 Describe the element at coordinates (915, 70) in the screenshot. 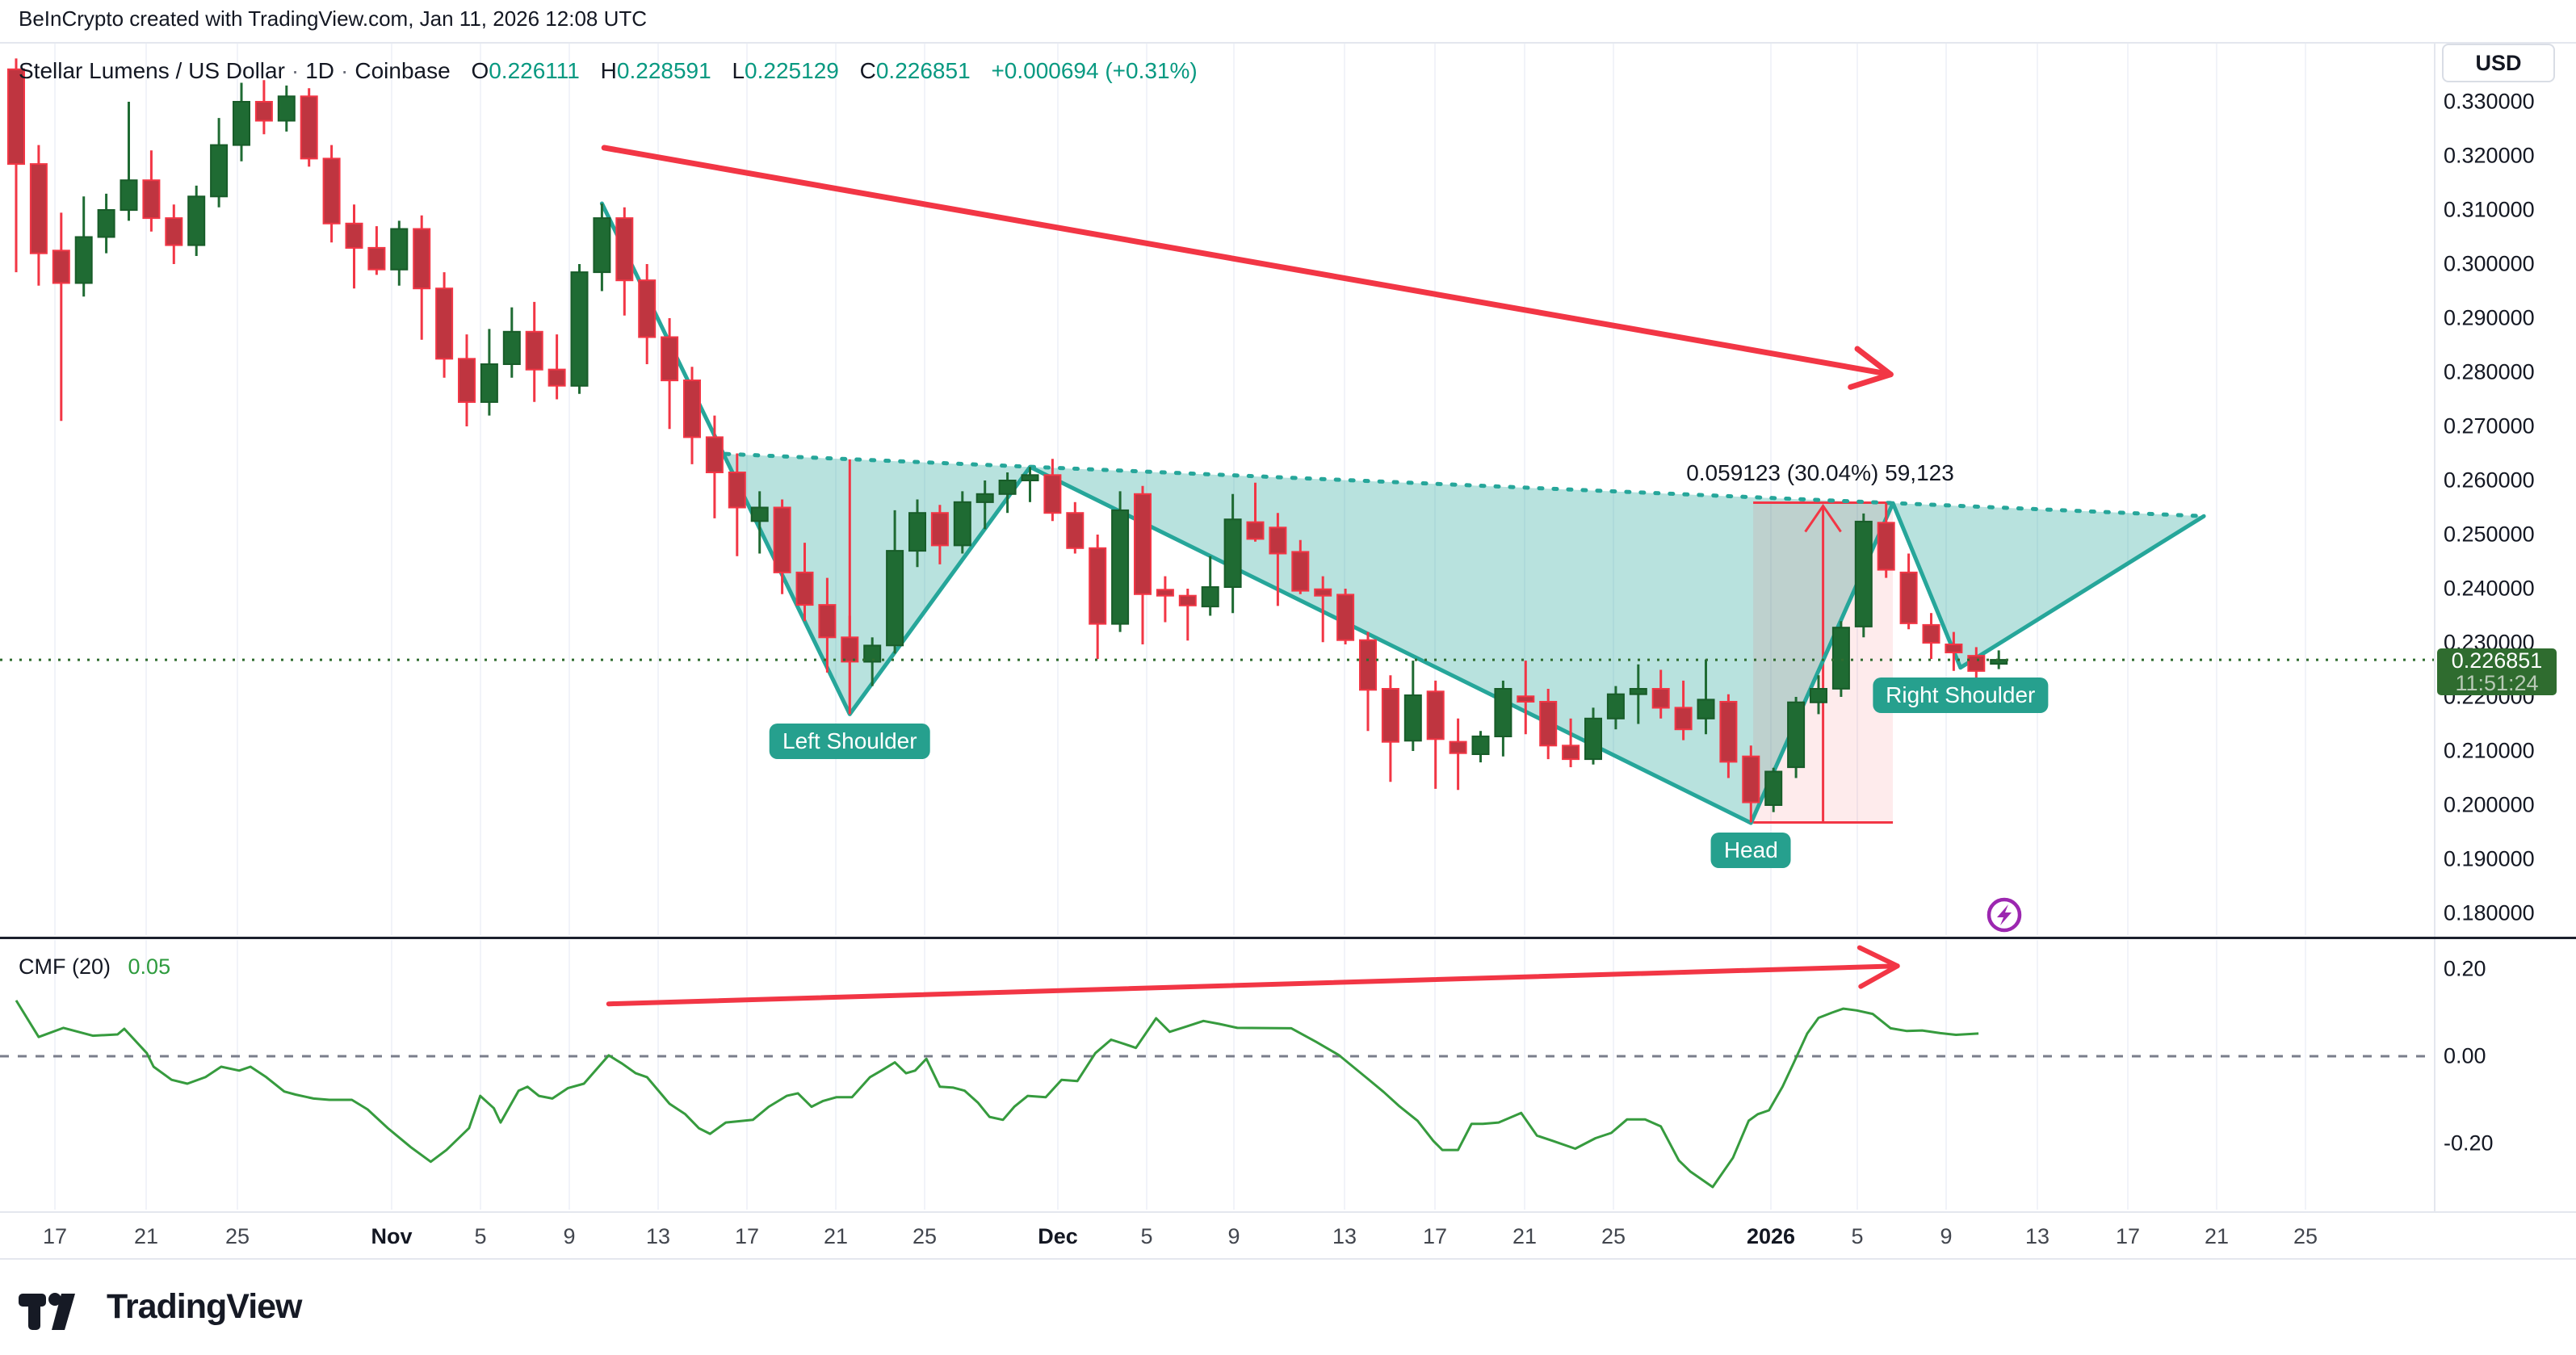

I see `ohlc-close: C0.226851` at that location.